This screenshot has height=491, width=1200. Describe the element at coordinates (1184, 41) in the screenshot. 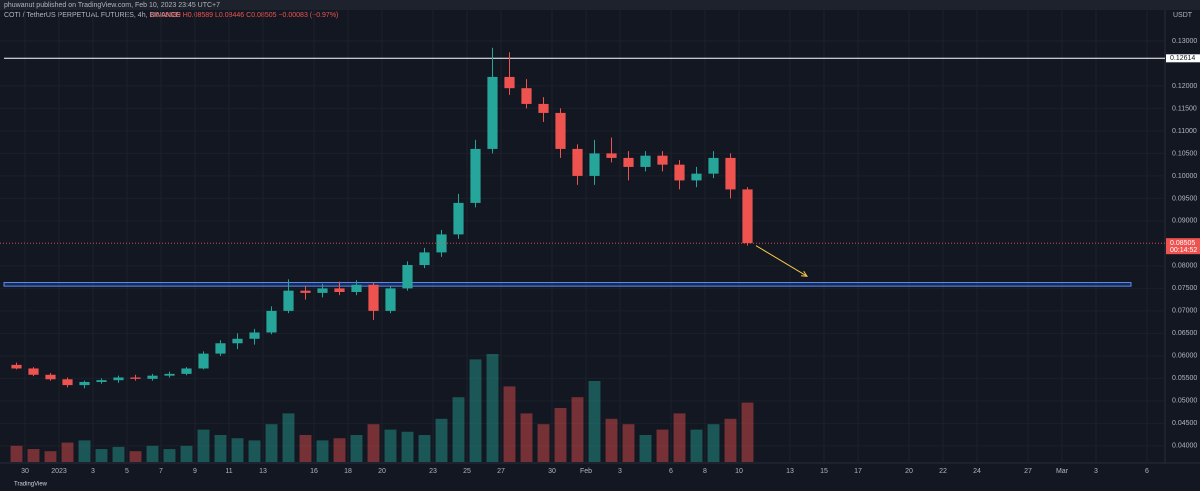

I see `y-tick-label: 0.13000` at that location.